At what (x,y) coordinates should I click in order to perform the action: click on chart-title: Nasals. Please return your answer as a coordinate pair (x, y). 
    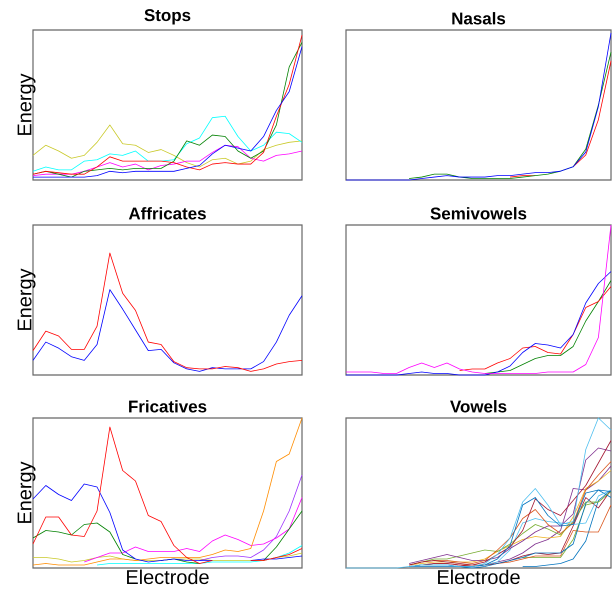
    Looking at the image, I should click on (479, 18).